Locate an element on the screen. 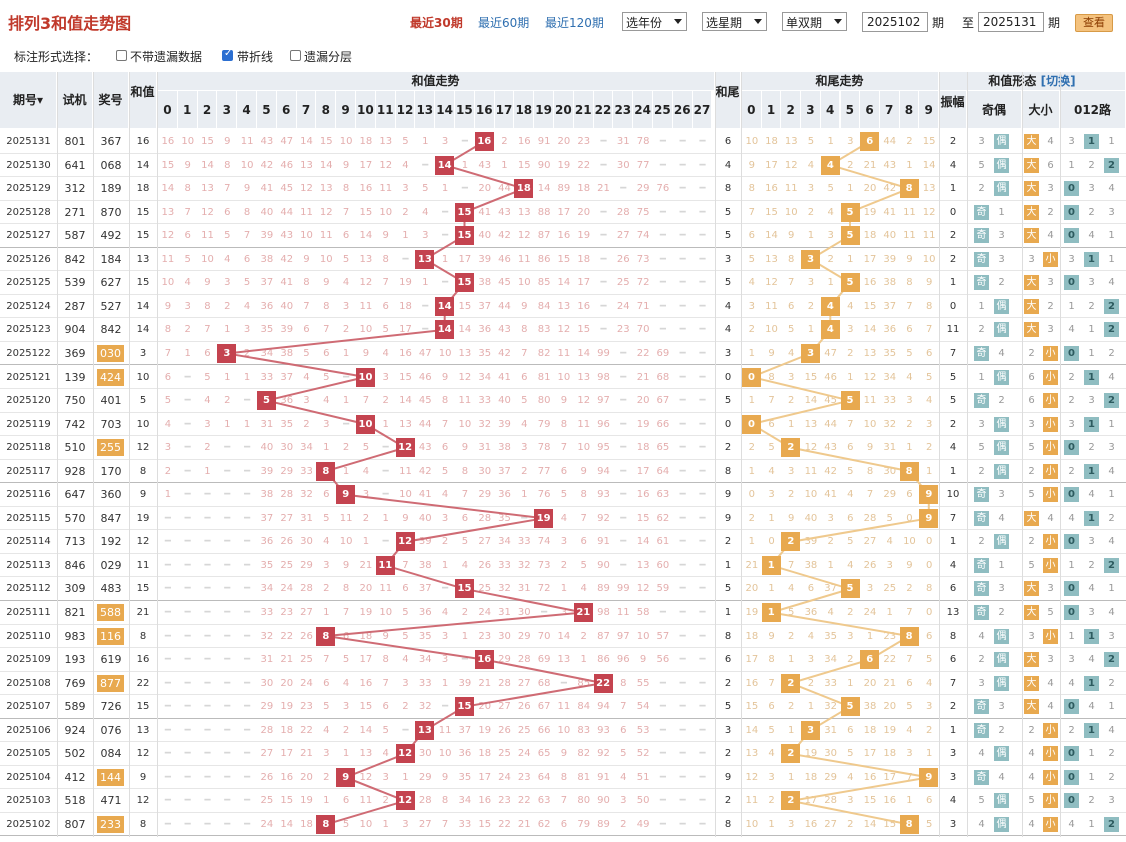 The width and height of the screenshot is (1126, 842). sum-cell: 15 is located at coordinates (143, 707).